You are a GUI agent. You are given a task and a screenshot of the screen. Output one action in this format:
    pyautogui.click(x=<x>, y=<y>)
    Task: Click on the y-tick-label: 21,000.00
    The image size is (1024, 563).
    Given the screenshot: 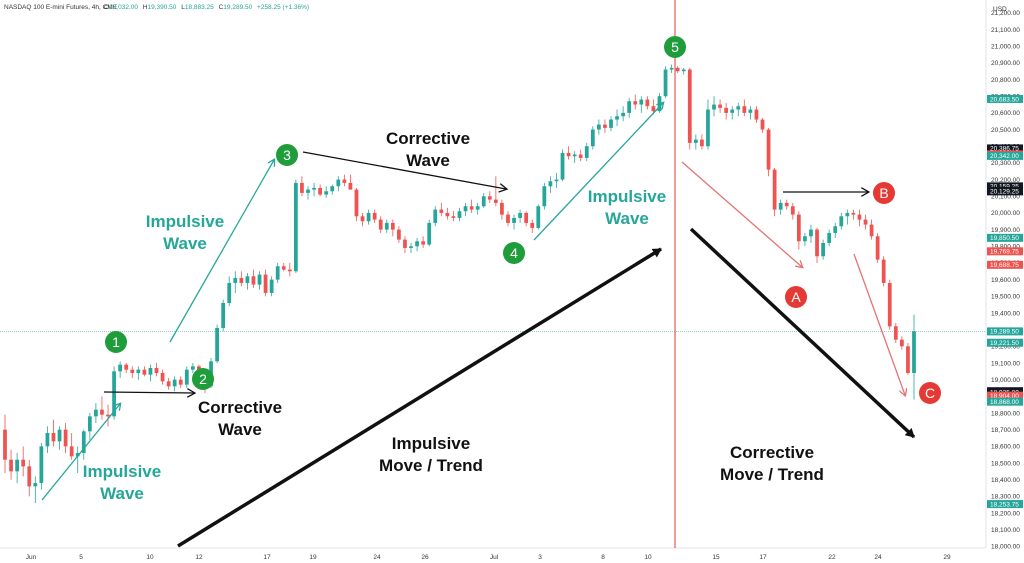 What is the action you would take?
    pyautogui.click(x=1005, y=46)
    